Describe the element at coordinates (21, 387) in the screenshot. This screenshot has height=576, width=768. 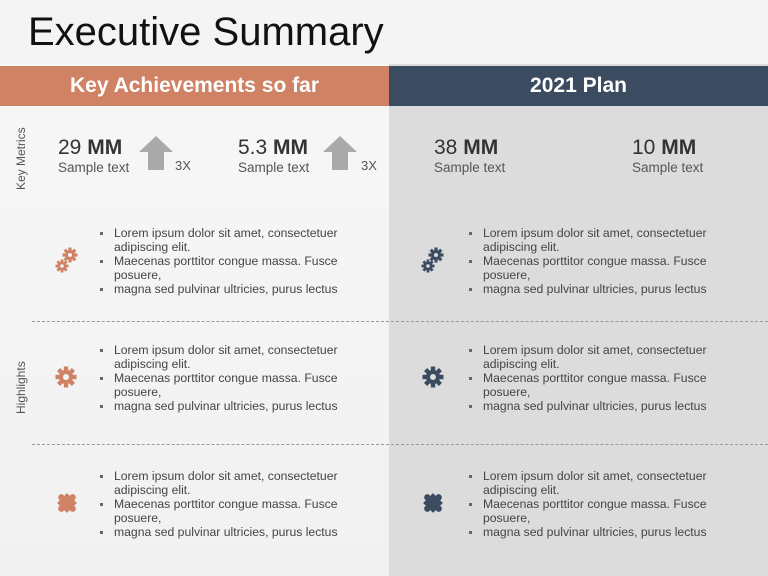
I see `side-label-highlights: Highlights` at that location.